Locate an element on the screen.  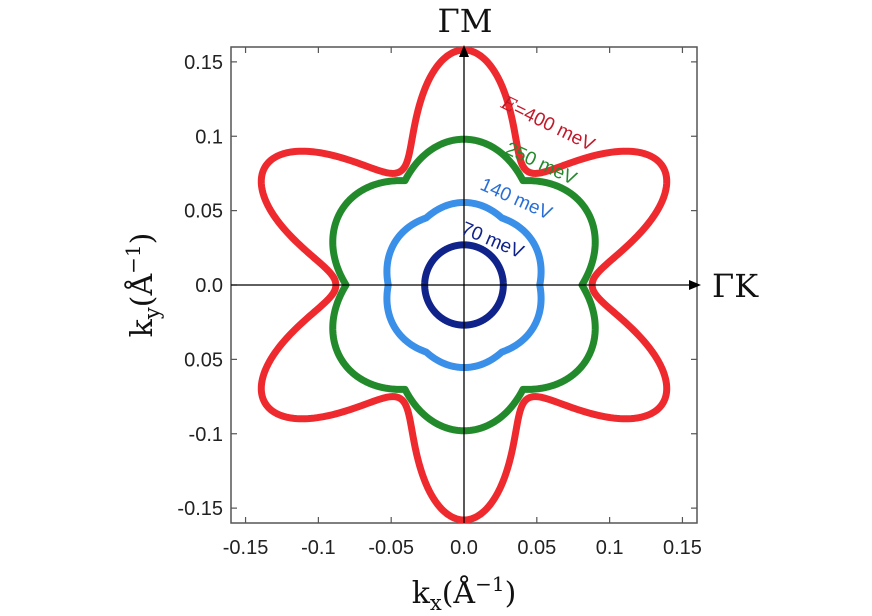
horizontal-arrowhead is located at coordinates (695, 285).